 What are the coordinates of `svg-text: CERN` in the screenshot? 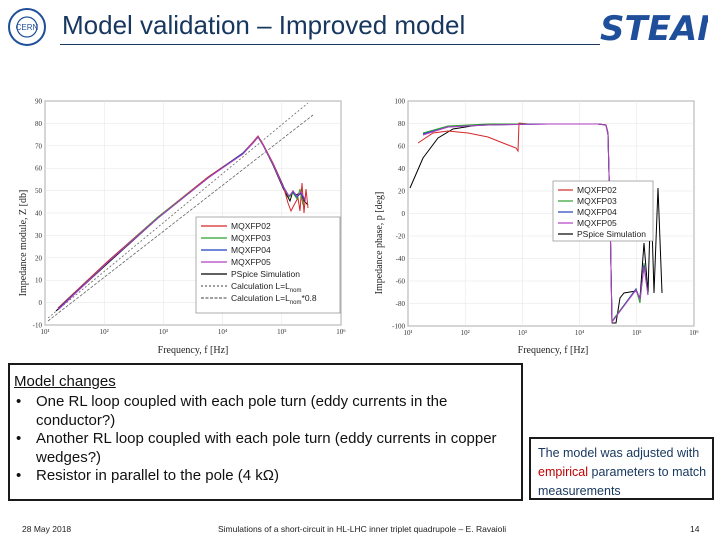 It's located at (27, 27).